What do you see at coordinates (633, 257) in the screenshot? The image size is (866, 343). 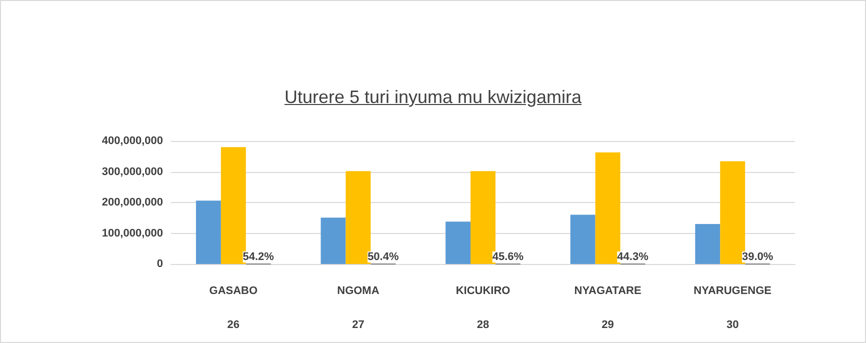 I see `data-label: 44.3%` at bounding box center [633, 257].